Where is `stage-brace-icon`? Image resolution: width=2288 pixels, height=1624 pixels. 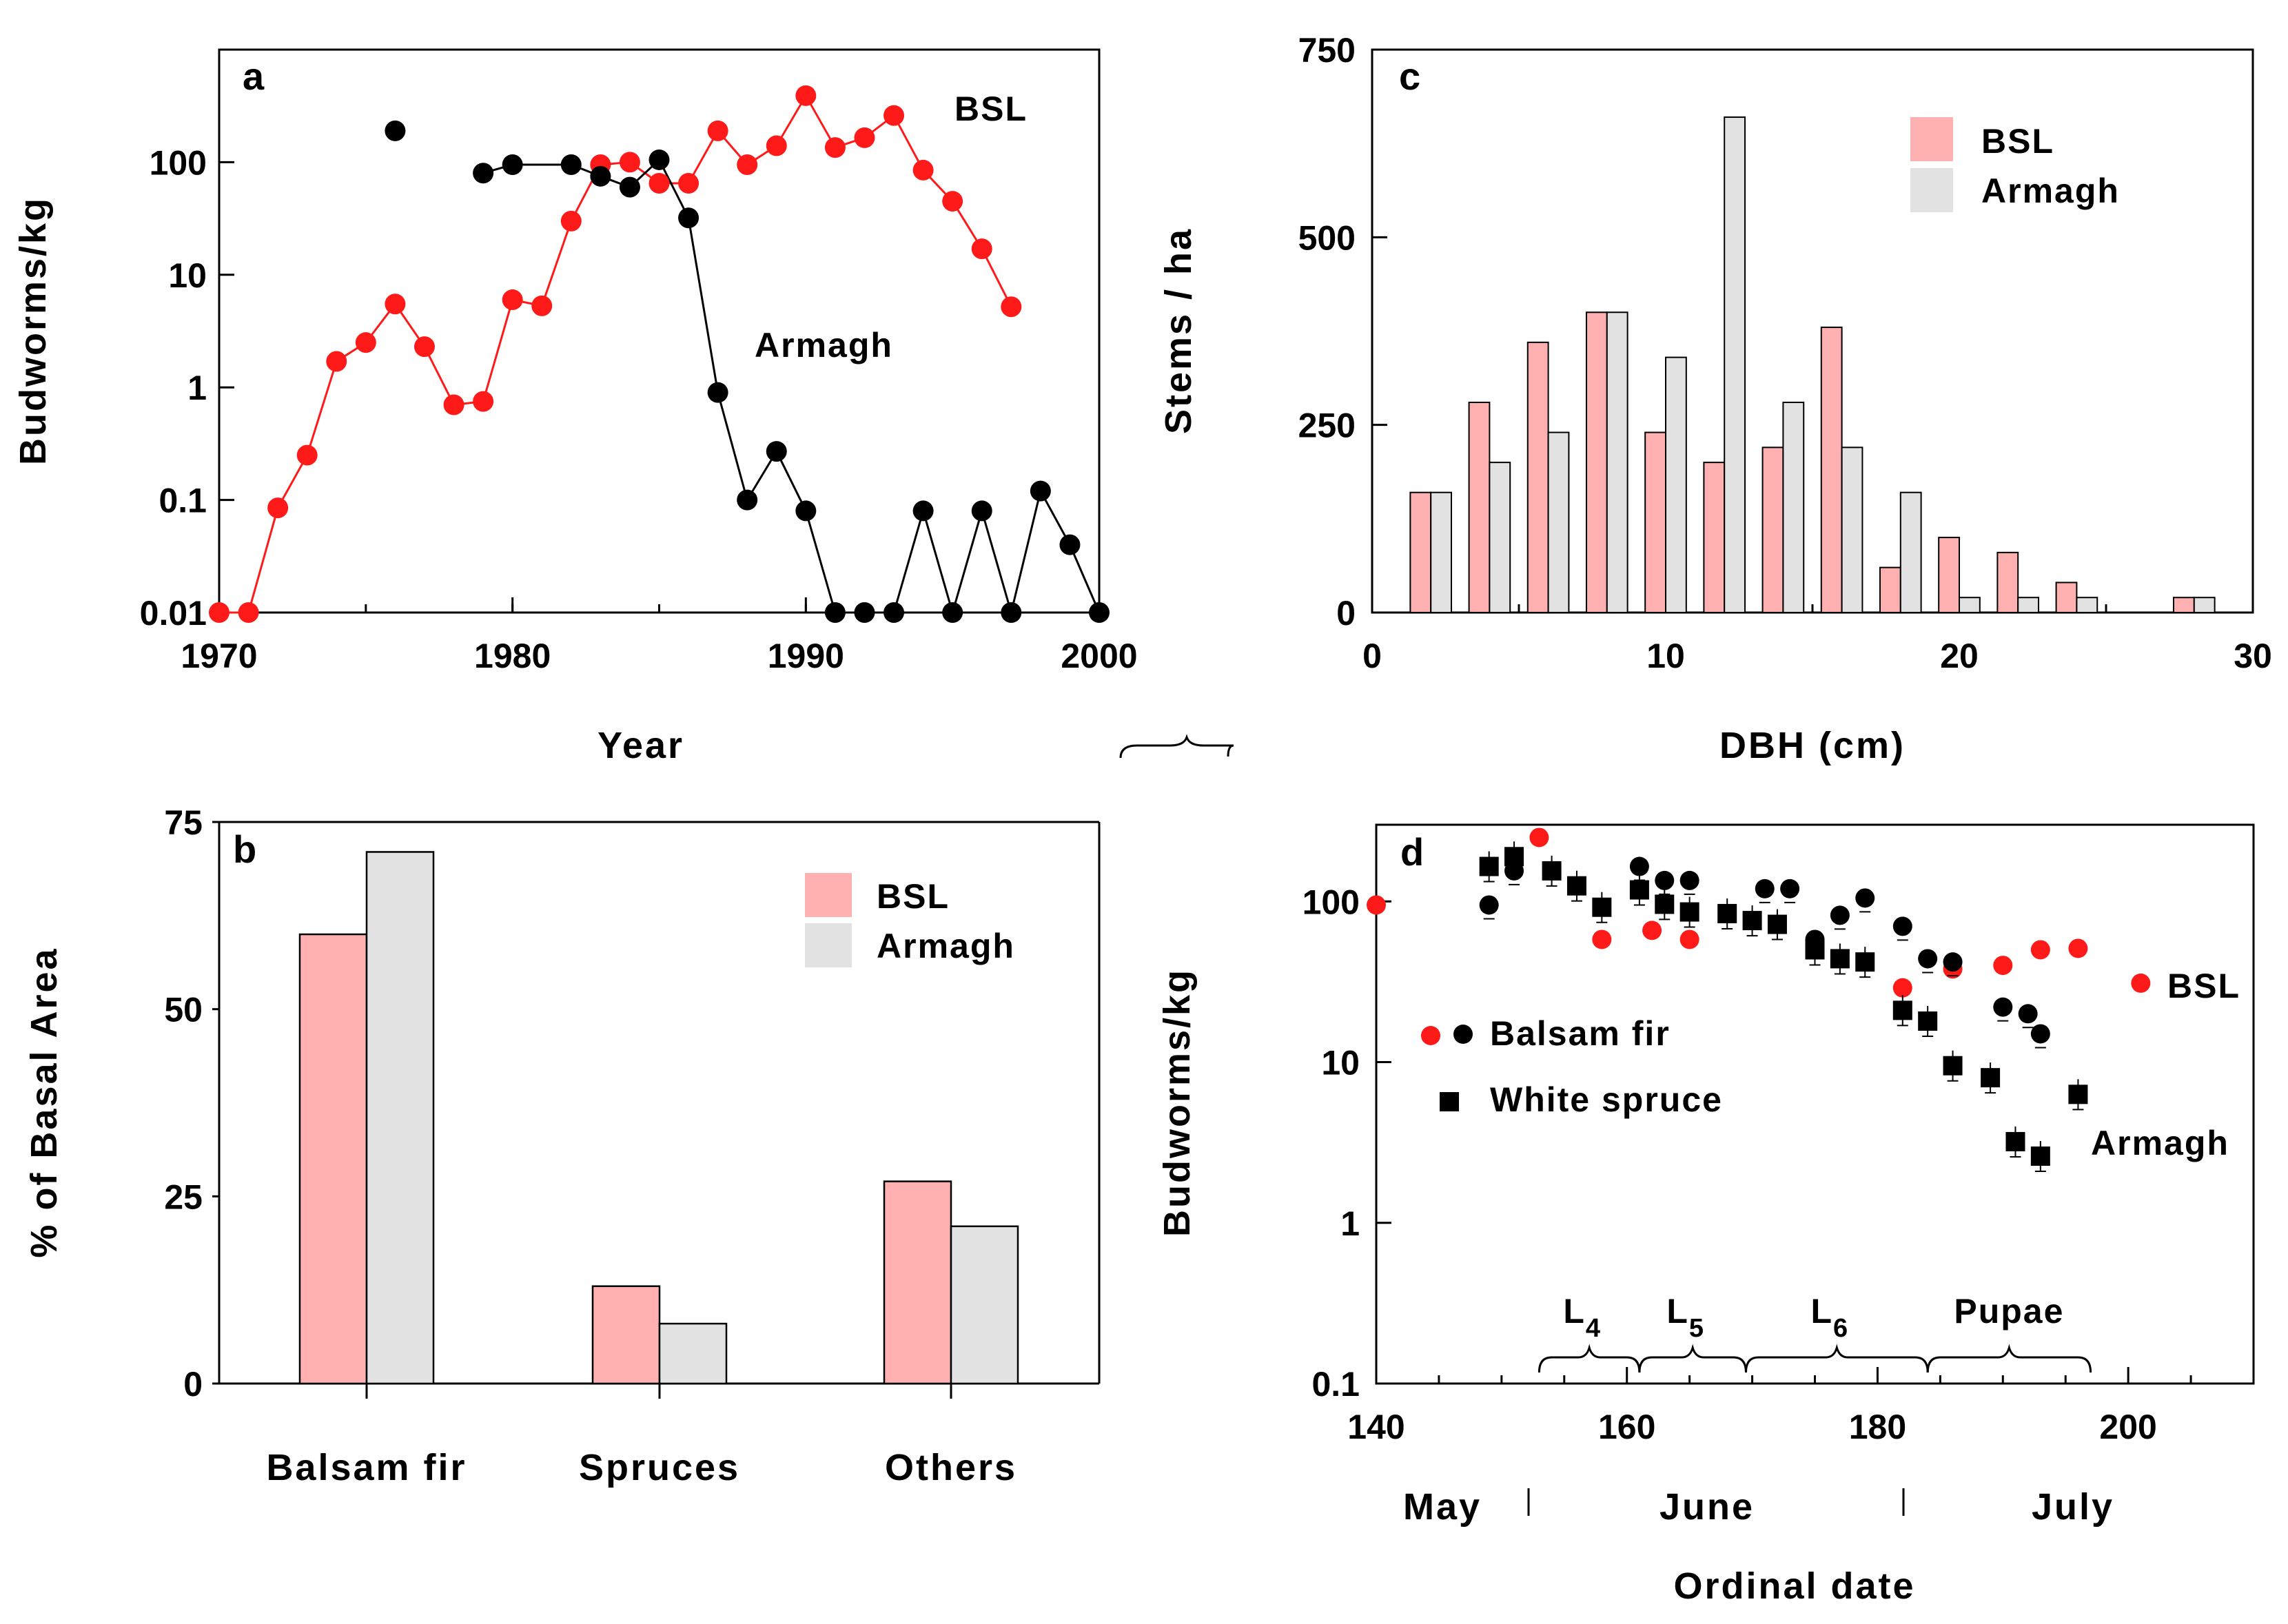
stage-brace-icon is located at coordinates (2009, 1359).